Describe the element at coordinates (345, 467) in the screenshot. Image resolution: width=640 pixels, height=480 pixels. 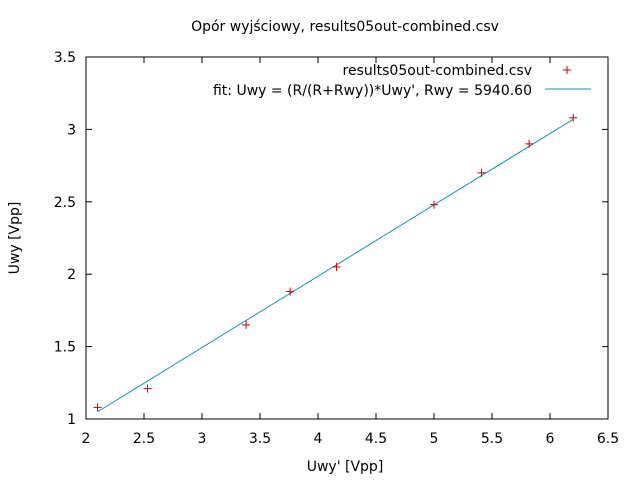
I see `x-axis-title: Uwy' [Vpp]` at that location.